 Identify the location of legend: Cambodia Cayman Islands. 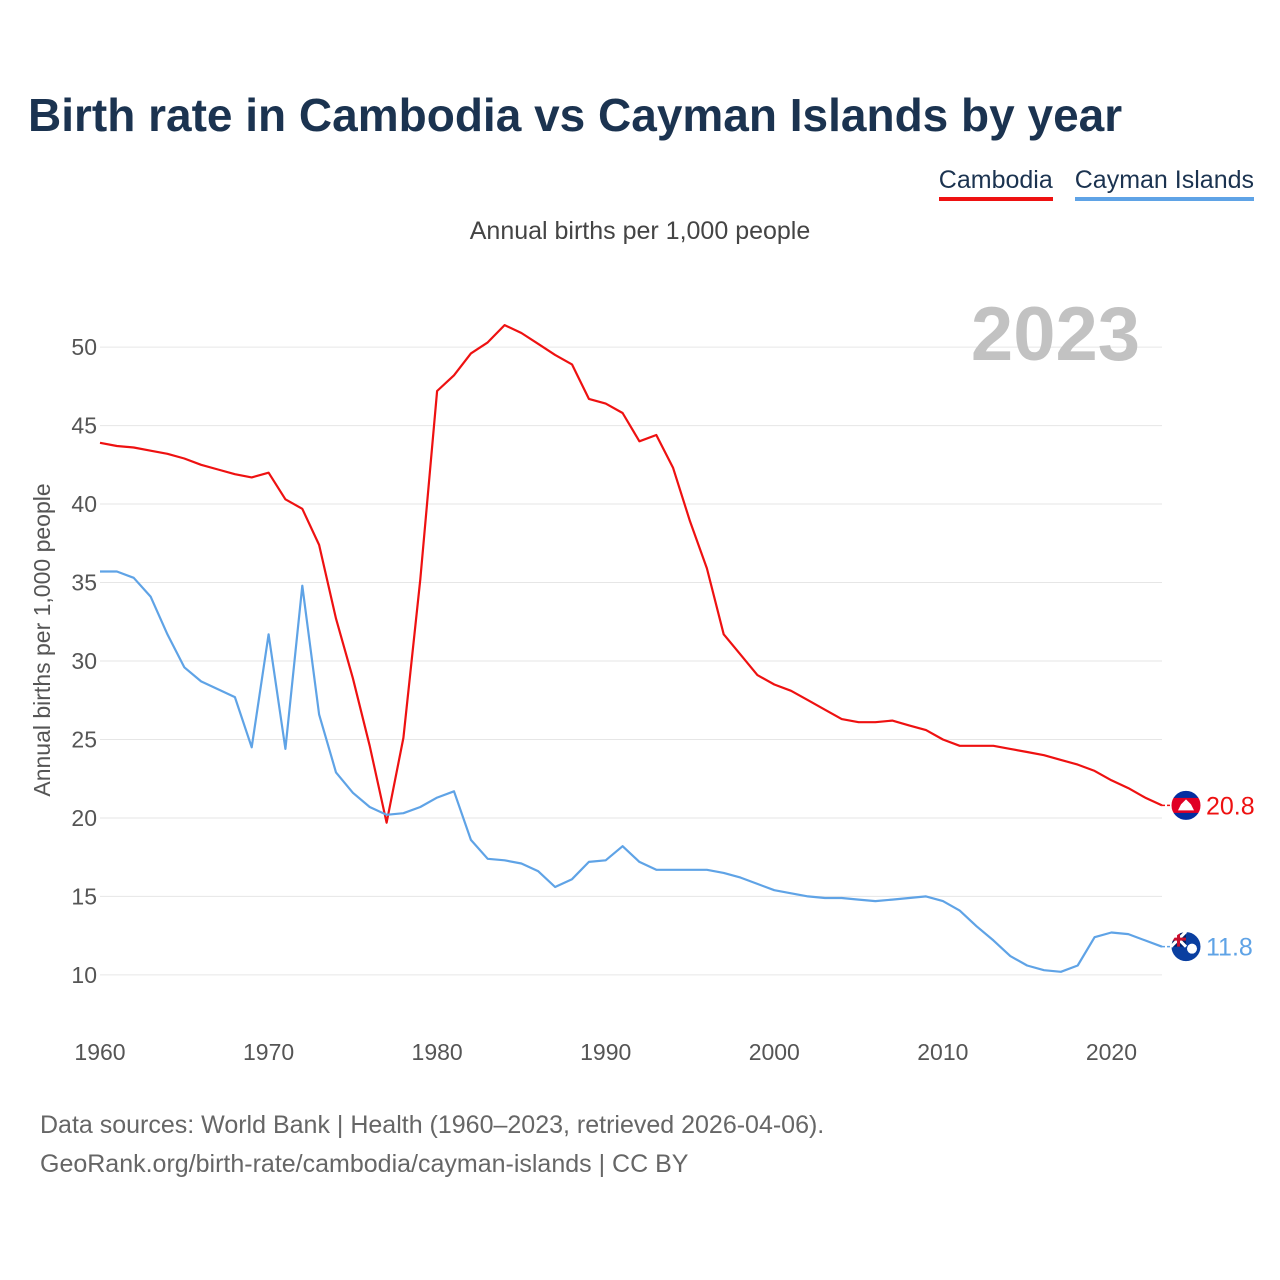
(1096, 183).